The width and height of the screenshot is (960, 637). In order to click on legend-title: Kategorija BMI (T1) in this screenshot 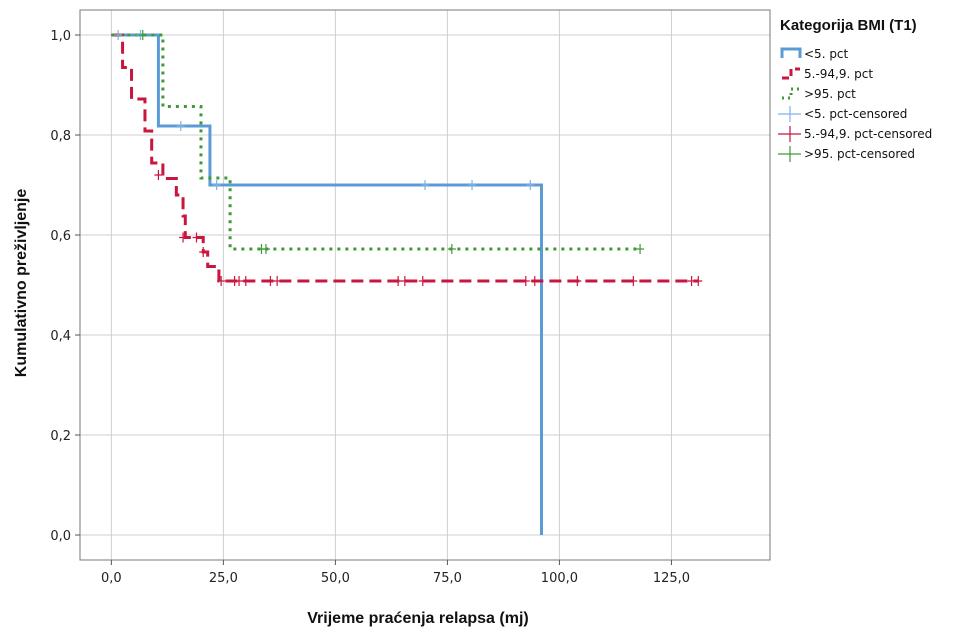, I will do `click(848, 25)`.